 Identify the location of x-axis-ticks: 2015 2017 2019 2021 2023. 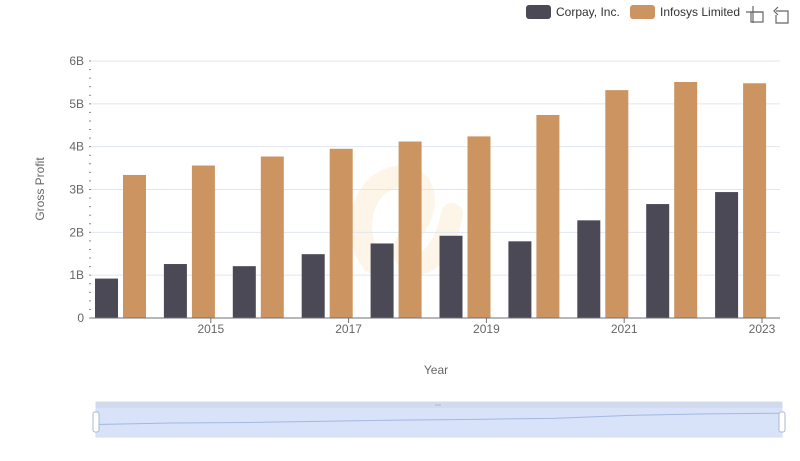
(486, 327).